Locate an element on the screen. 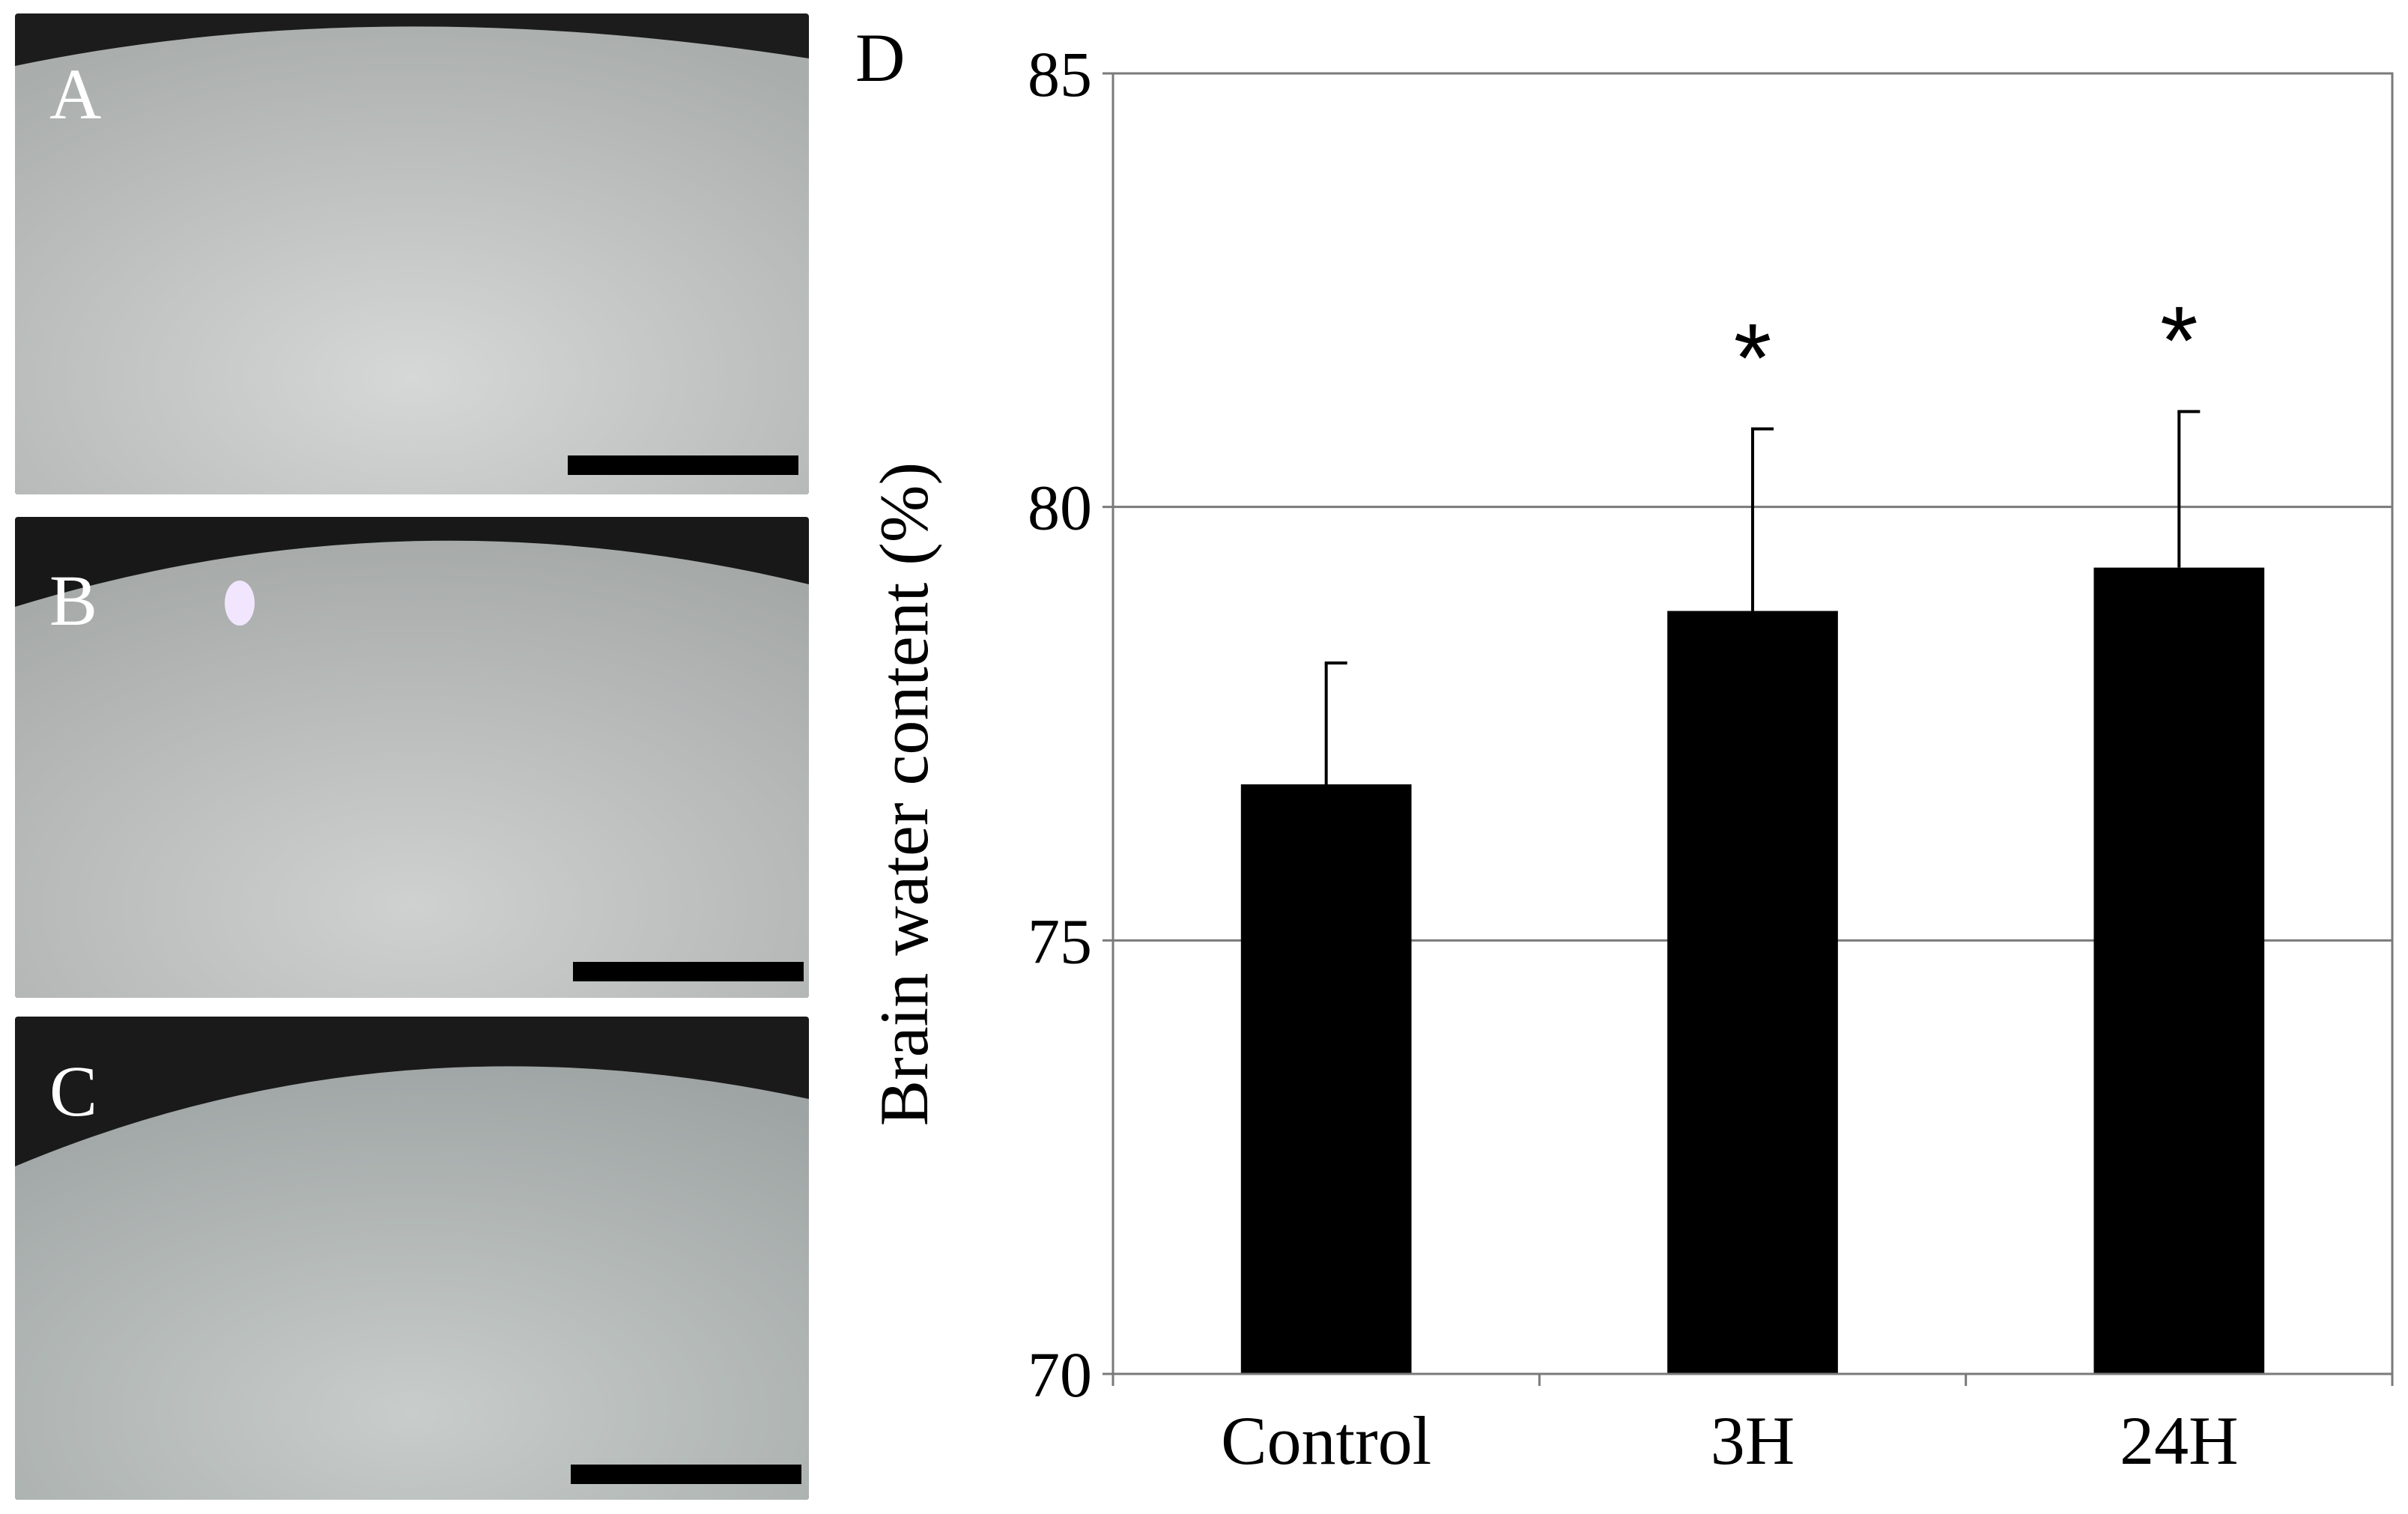  bar-control is located at coordinates (1326, 1079).